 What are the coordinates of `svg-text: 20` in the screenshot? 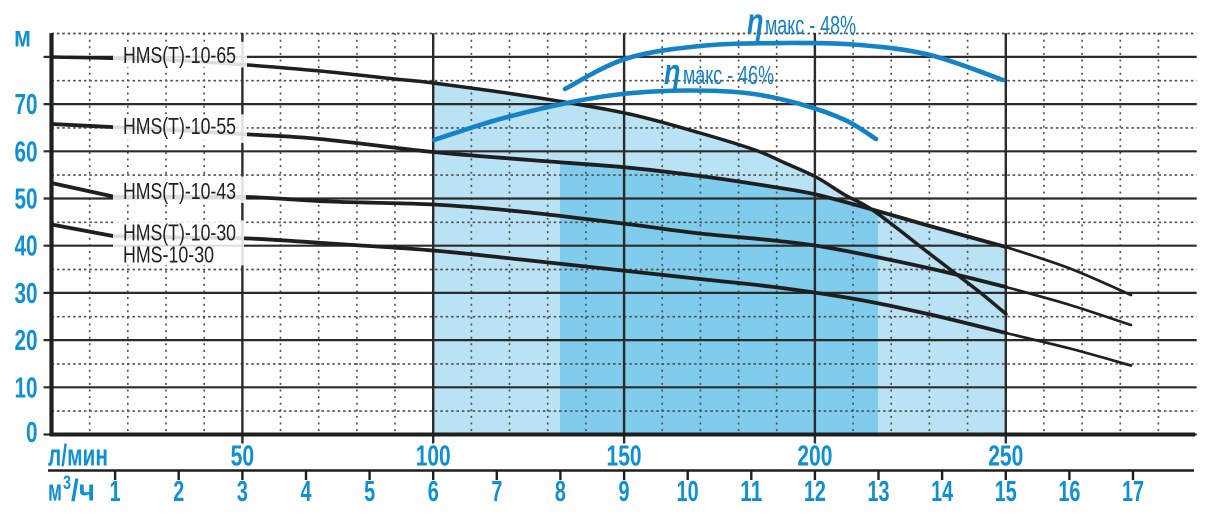 It's located at (26, 341).